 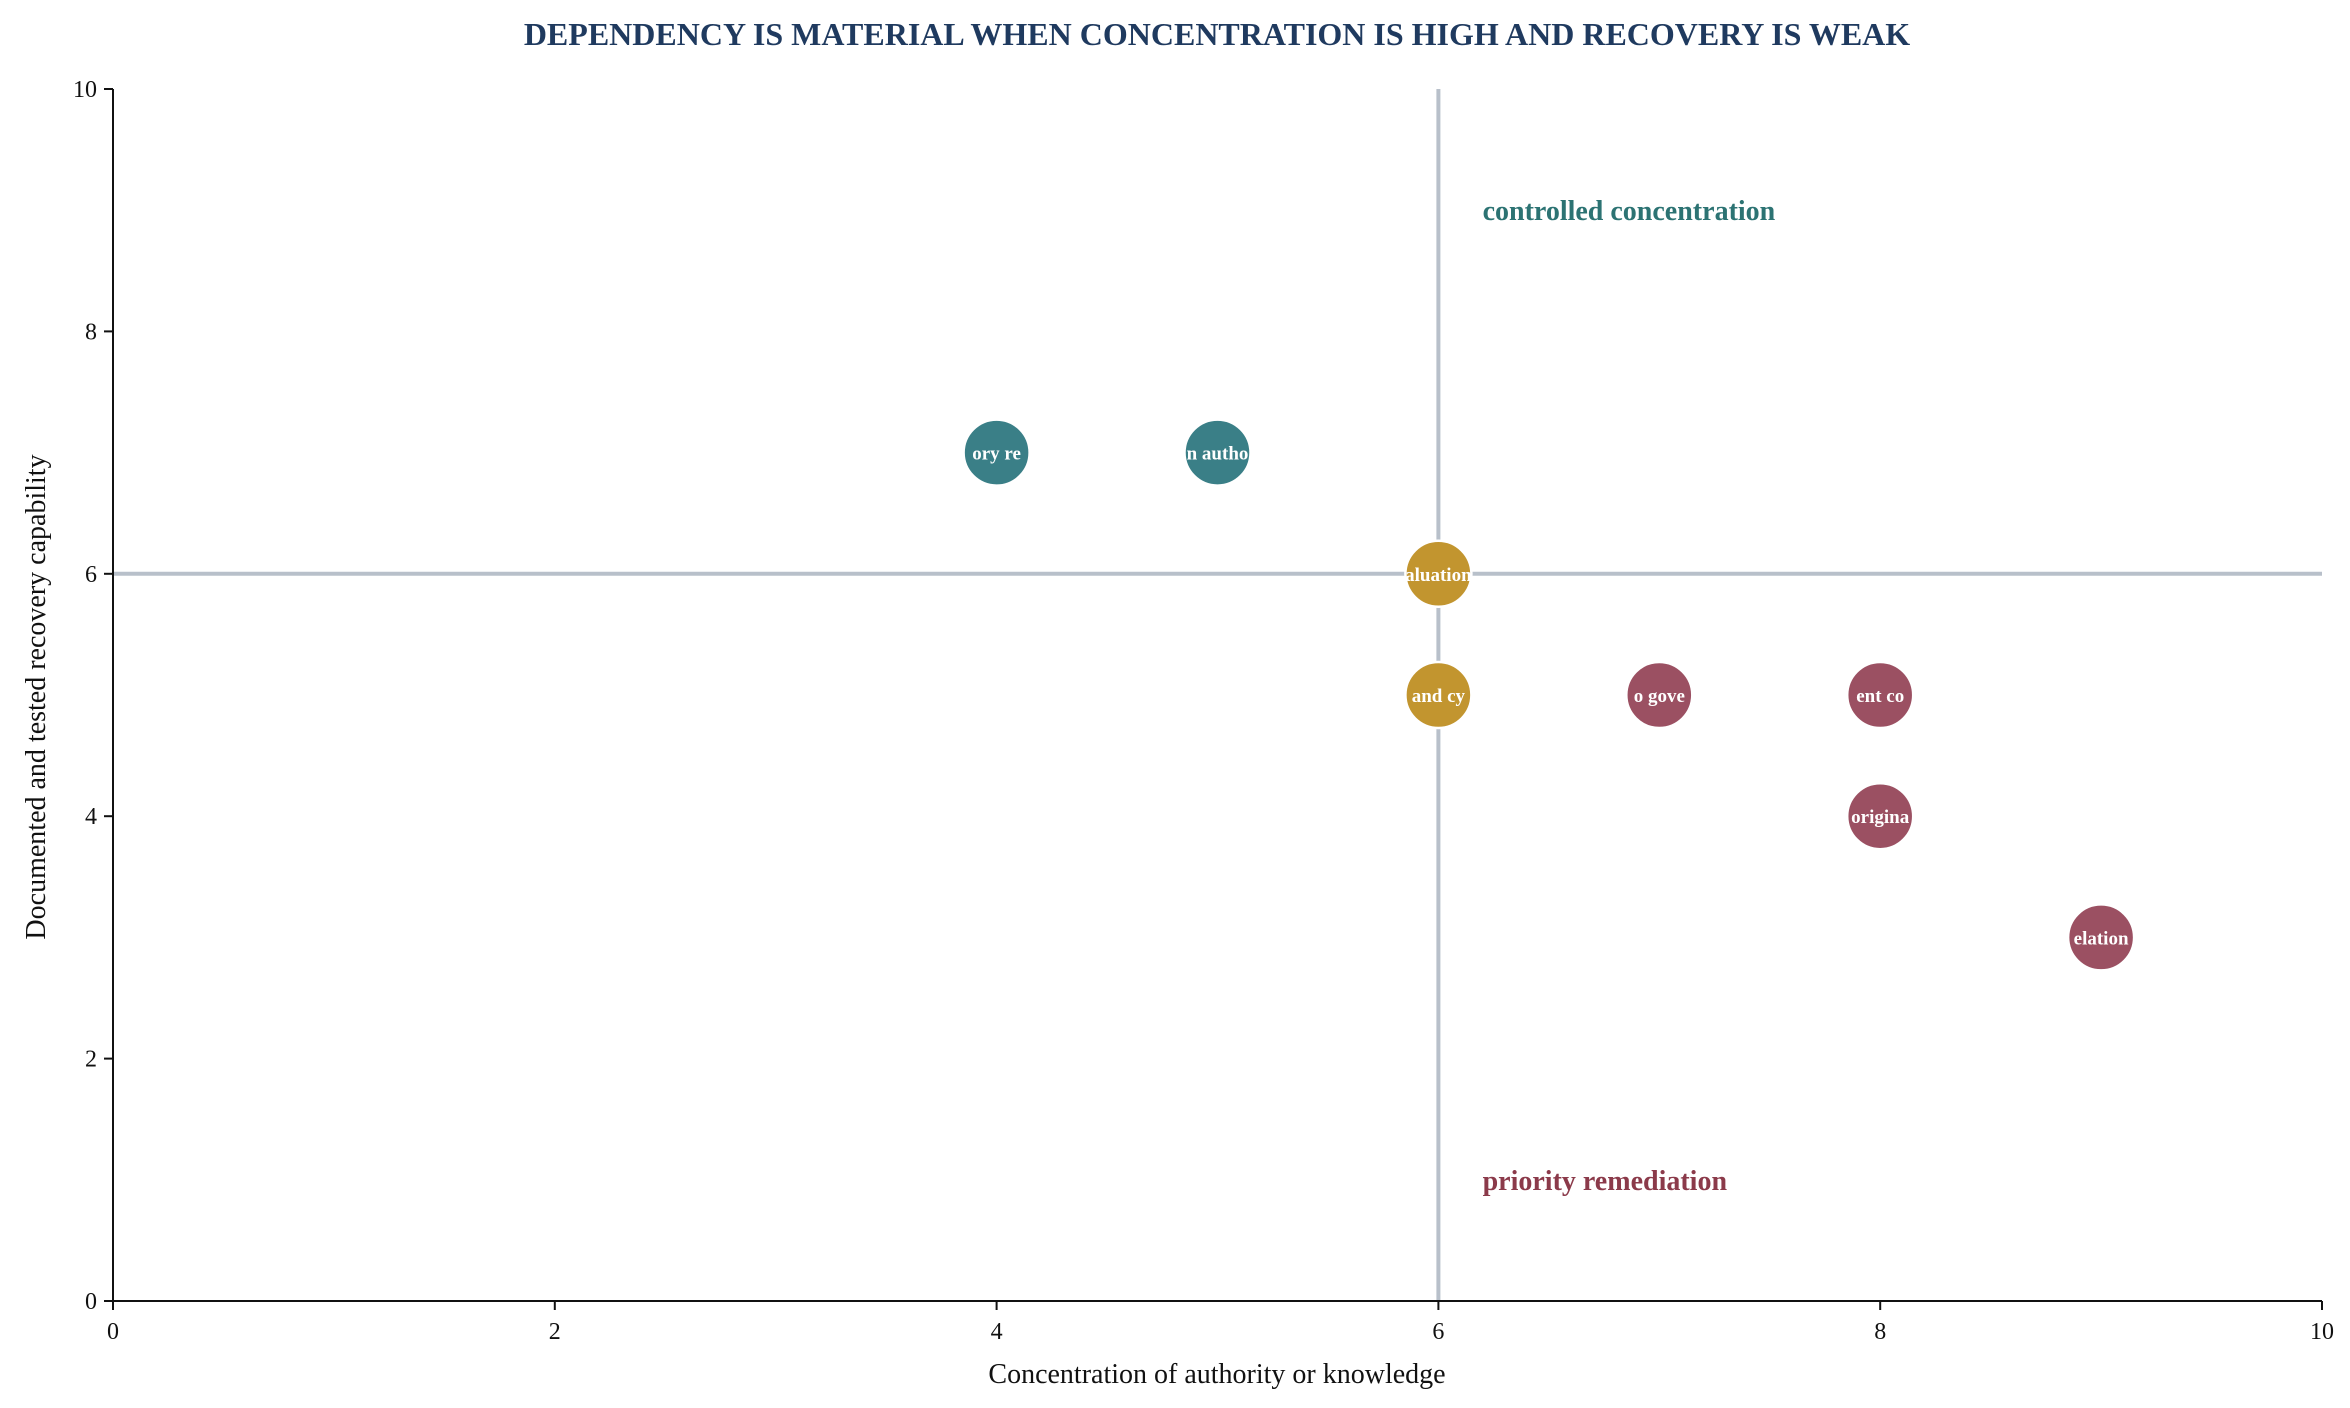 I want to click on x-axis-label: Concentration of authority or knowledge, so click(x=1216, y=1374).